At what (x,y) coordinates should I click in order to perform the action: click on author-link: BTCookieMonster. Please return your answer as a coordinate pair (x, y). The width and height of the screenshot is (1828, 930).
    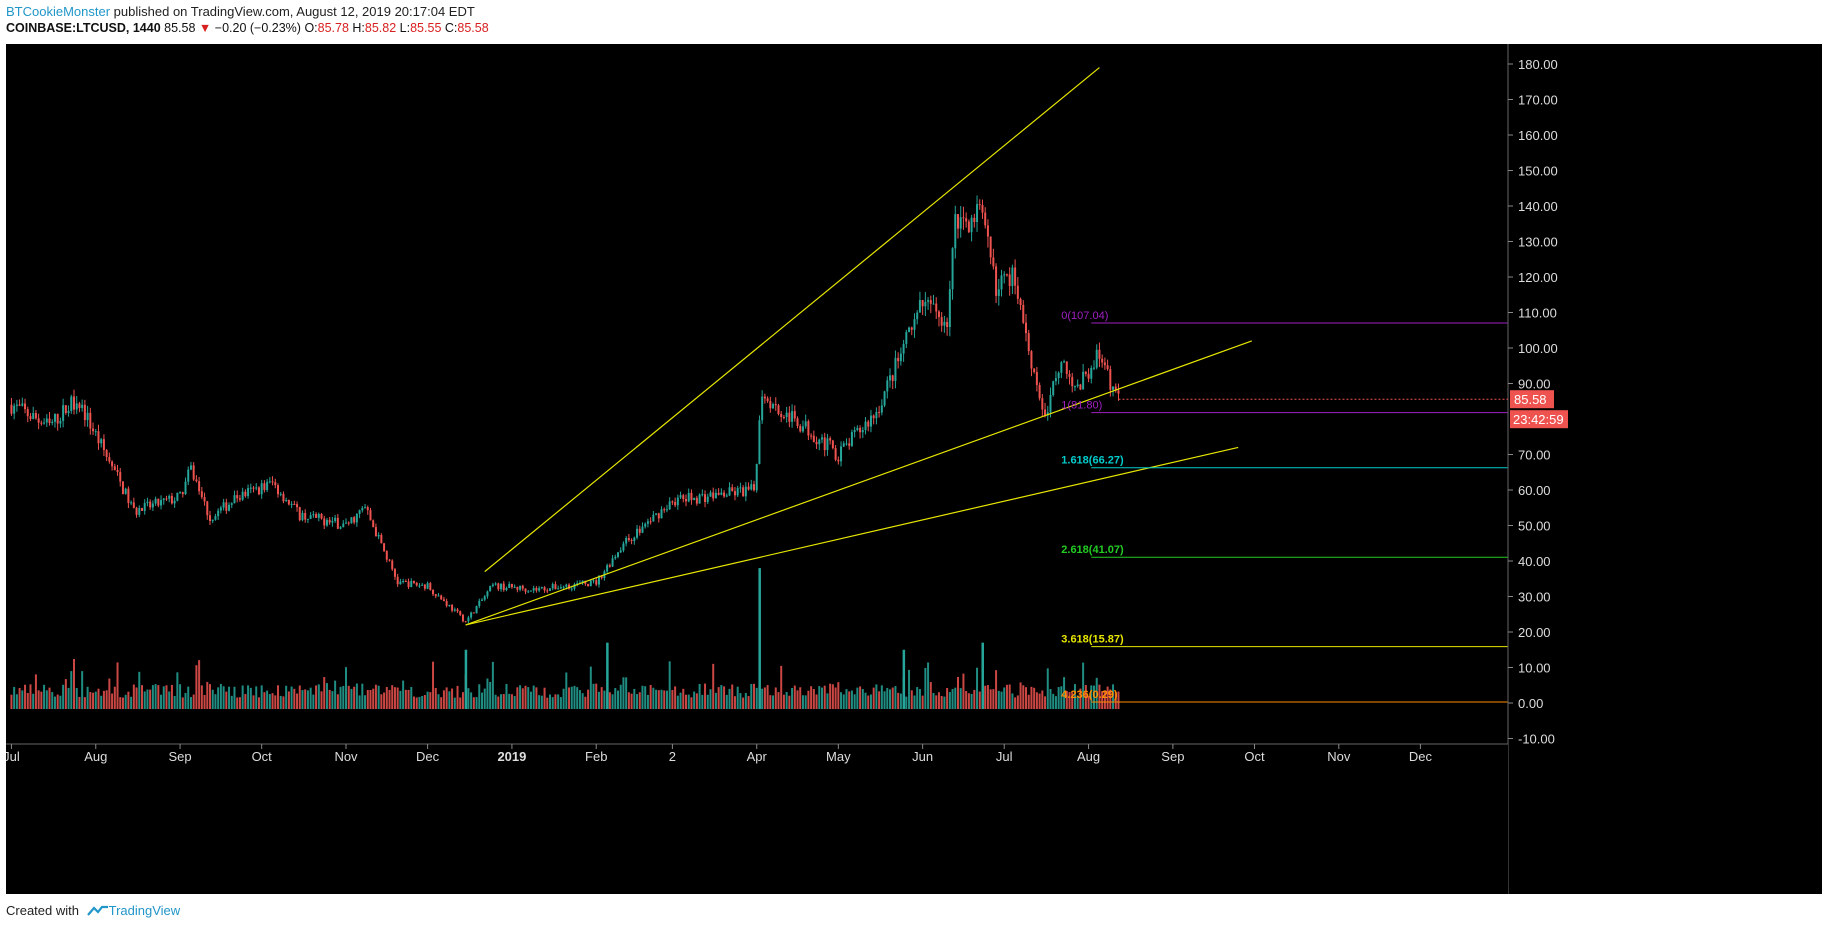
    Looking at the image, I should click on (58, 11).